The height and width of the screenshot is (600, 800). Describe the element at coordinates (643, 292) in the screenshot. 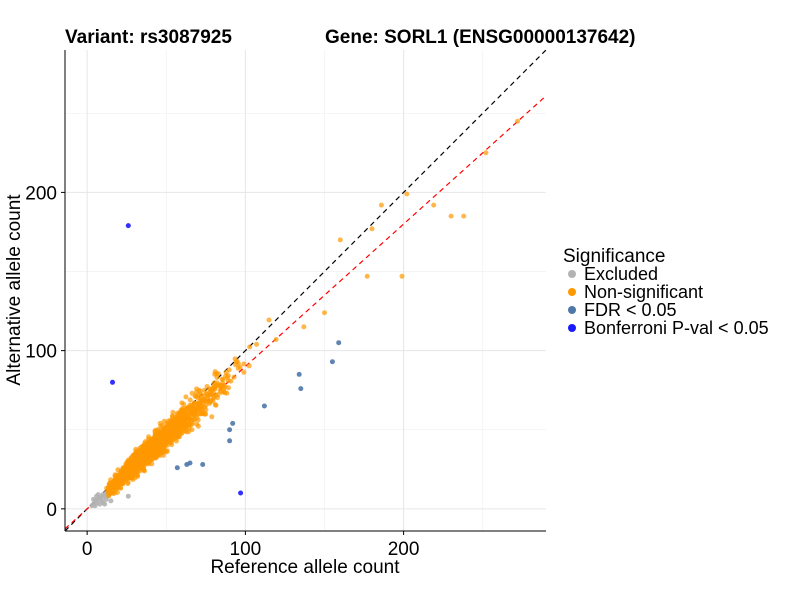

I see `legend-label-non-significant: Non-significant` at that location.